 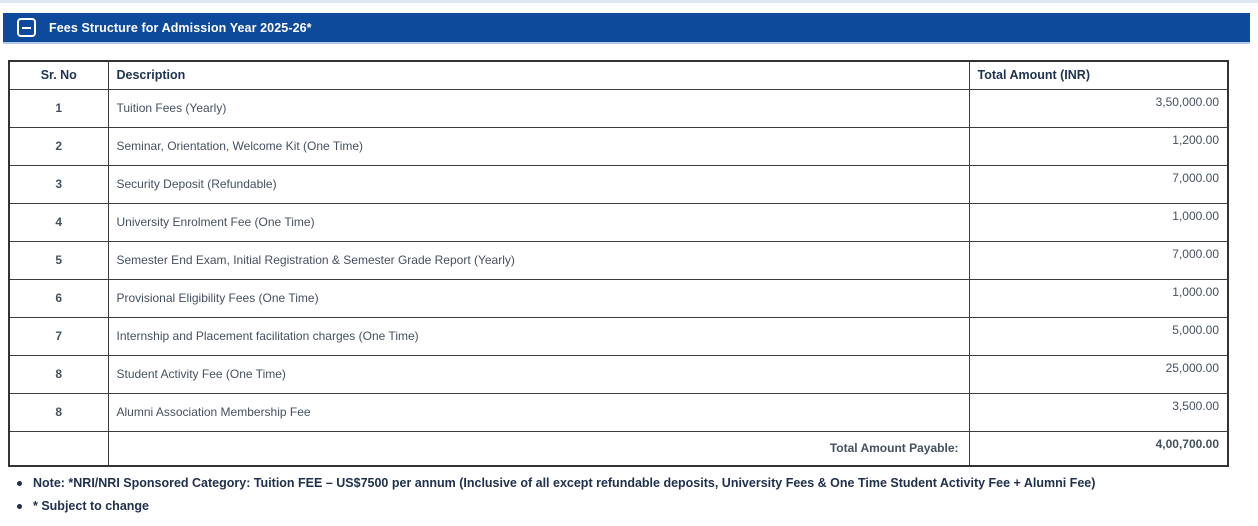 What do you see at coordinates (590, 506) in the screenshot?
I see `note-item: * Subject to change` at bounding box center [590, 506].